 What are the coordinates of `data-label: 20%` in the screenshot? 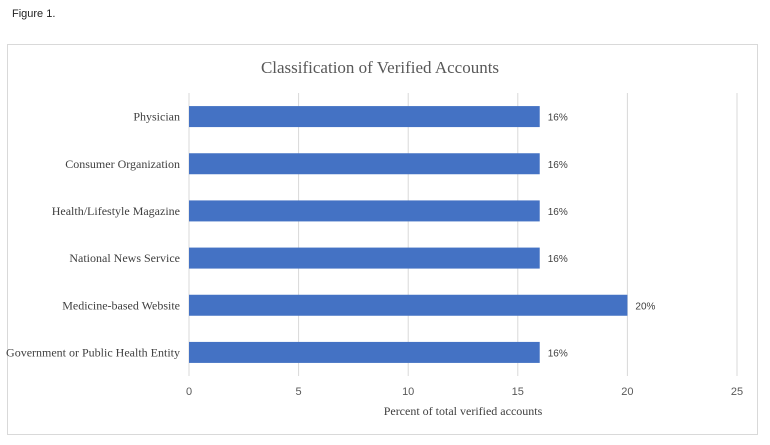 It's located at (645, 306).